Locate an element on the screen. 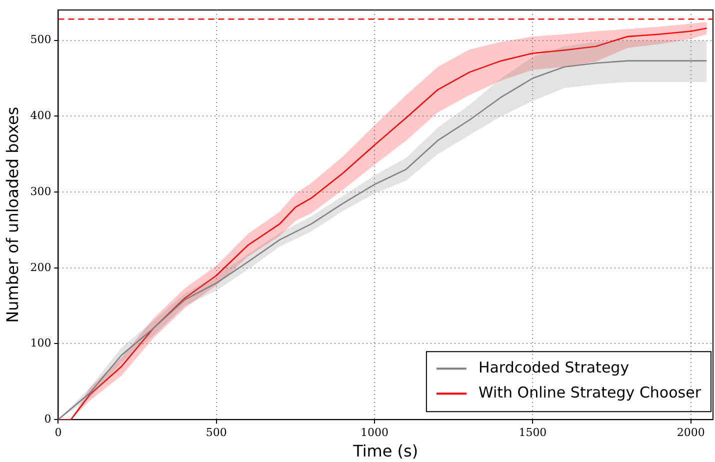 The height and width of the screenshot is (462, 715). legend-label: Hardcoded Strategy is located at coordinates (554, 367).